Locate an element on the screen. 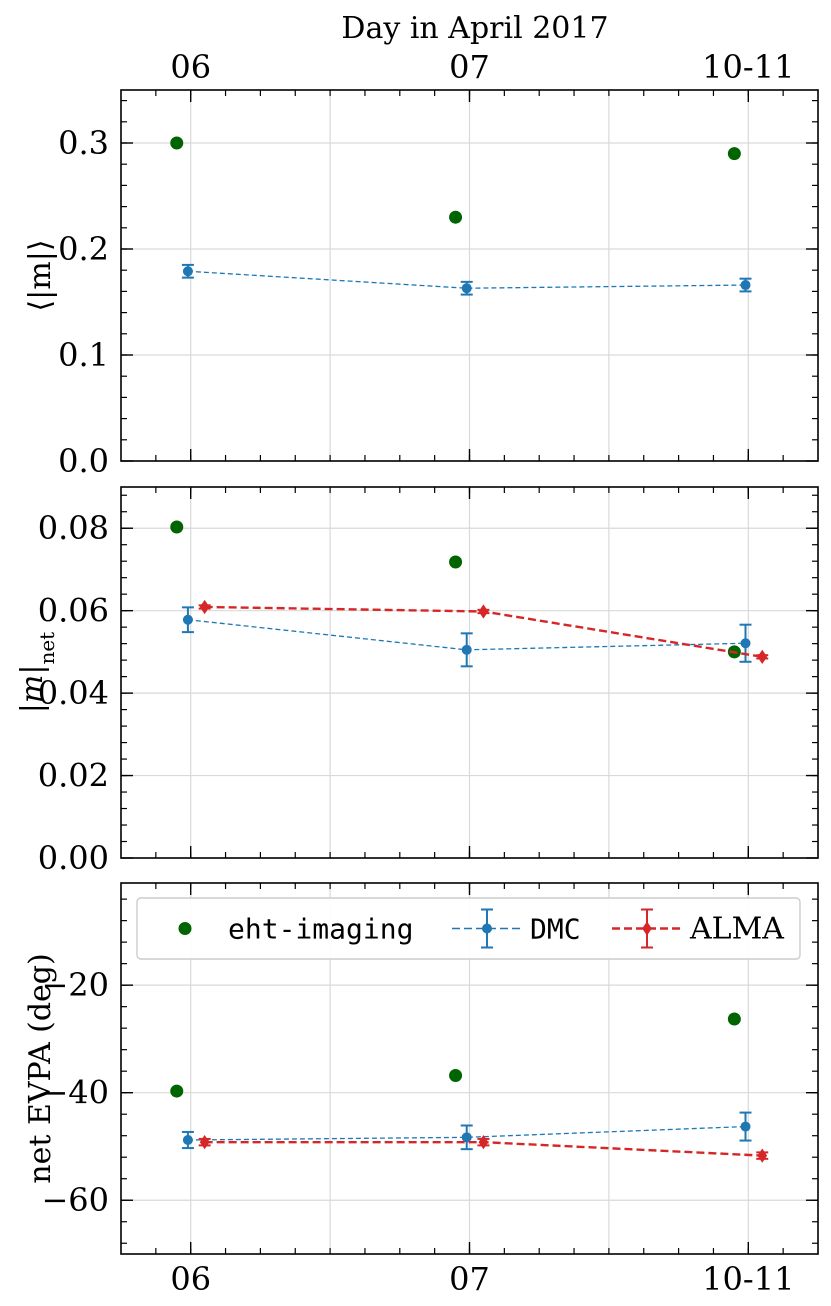  legend-label: eht-imaging is located at coordinates (320, 929).